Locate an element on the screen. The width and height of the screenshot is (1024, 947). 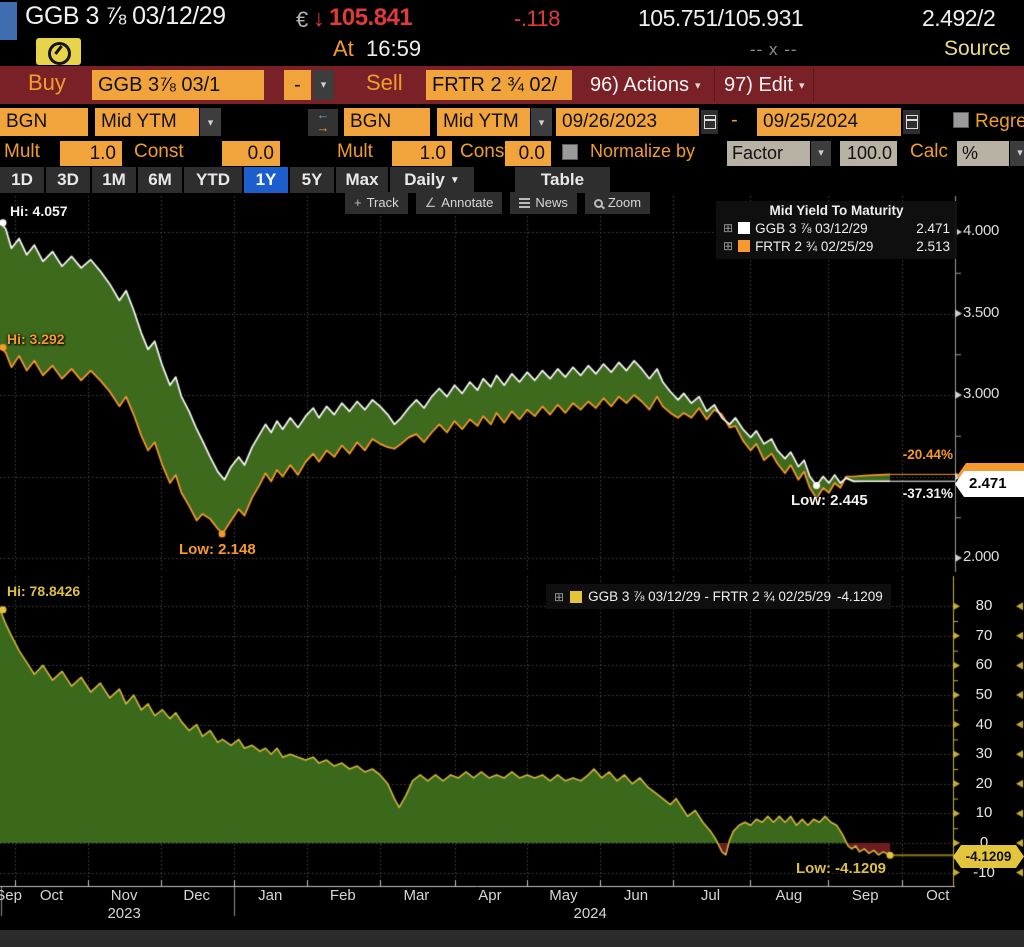
mult-right-input: 1.0 is located at coordinates (422, 153).